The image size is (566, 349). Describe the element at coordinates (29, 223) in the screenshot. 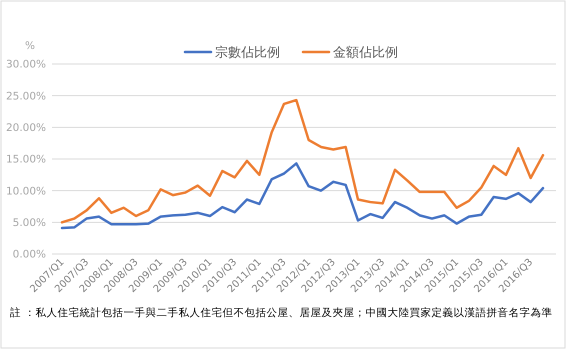

I see `y-tick-label: 5.00%` at that location.